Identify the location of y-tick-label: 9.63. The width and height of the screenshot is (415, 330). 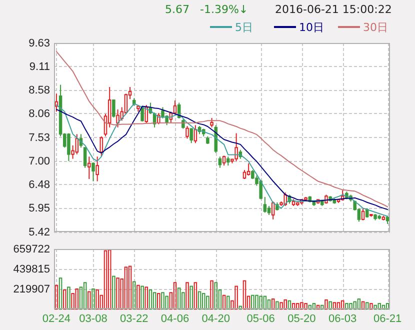
(39, 44).